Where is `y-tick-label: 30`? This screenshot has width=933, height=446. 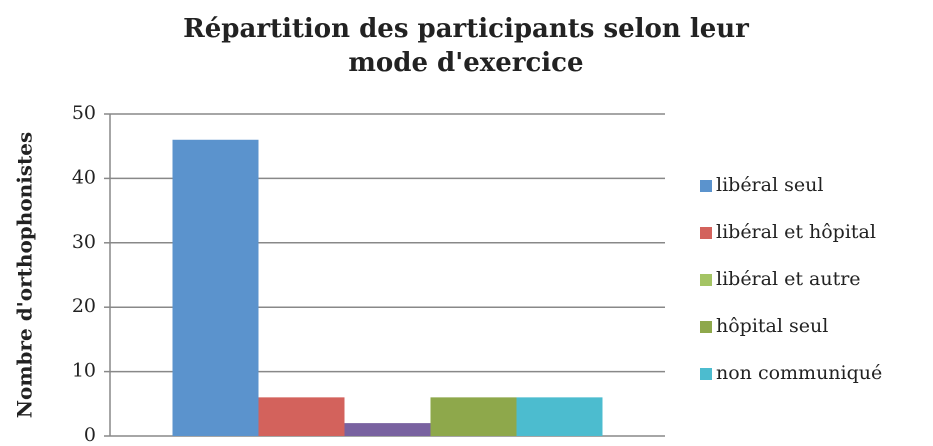 y-tick-label: 30 is located at coordinates (84, 242).